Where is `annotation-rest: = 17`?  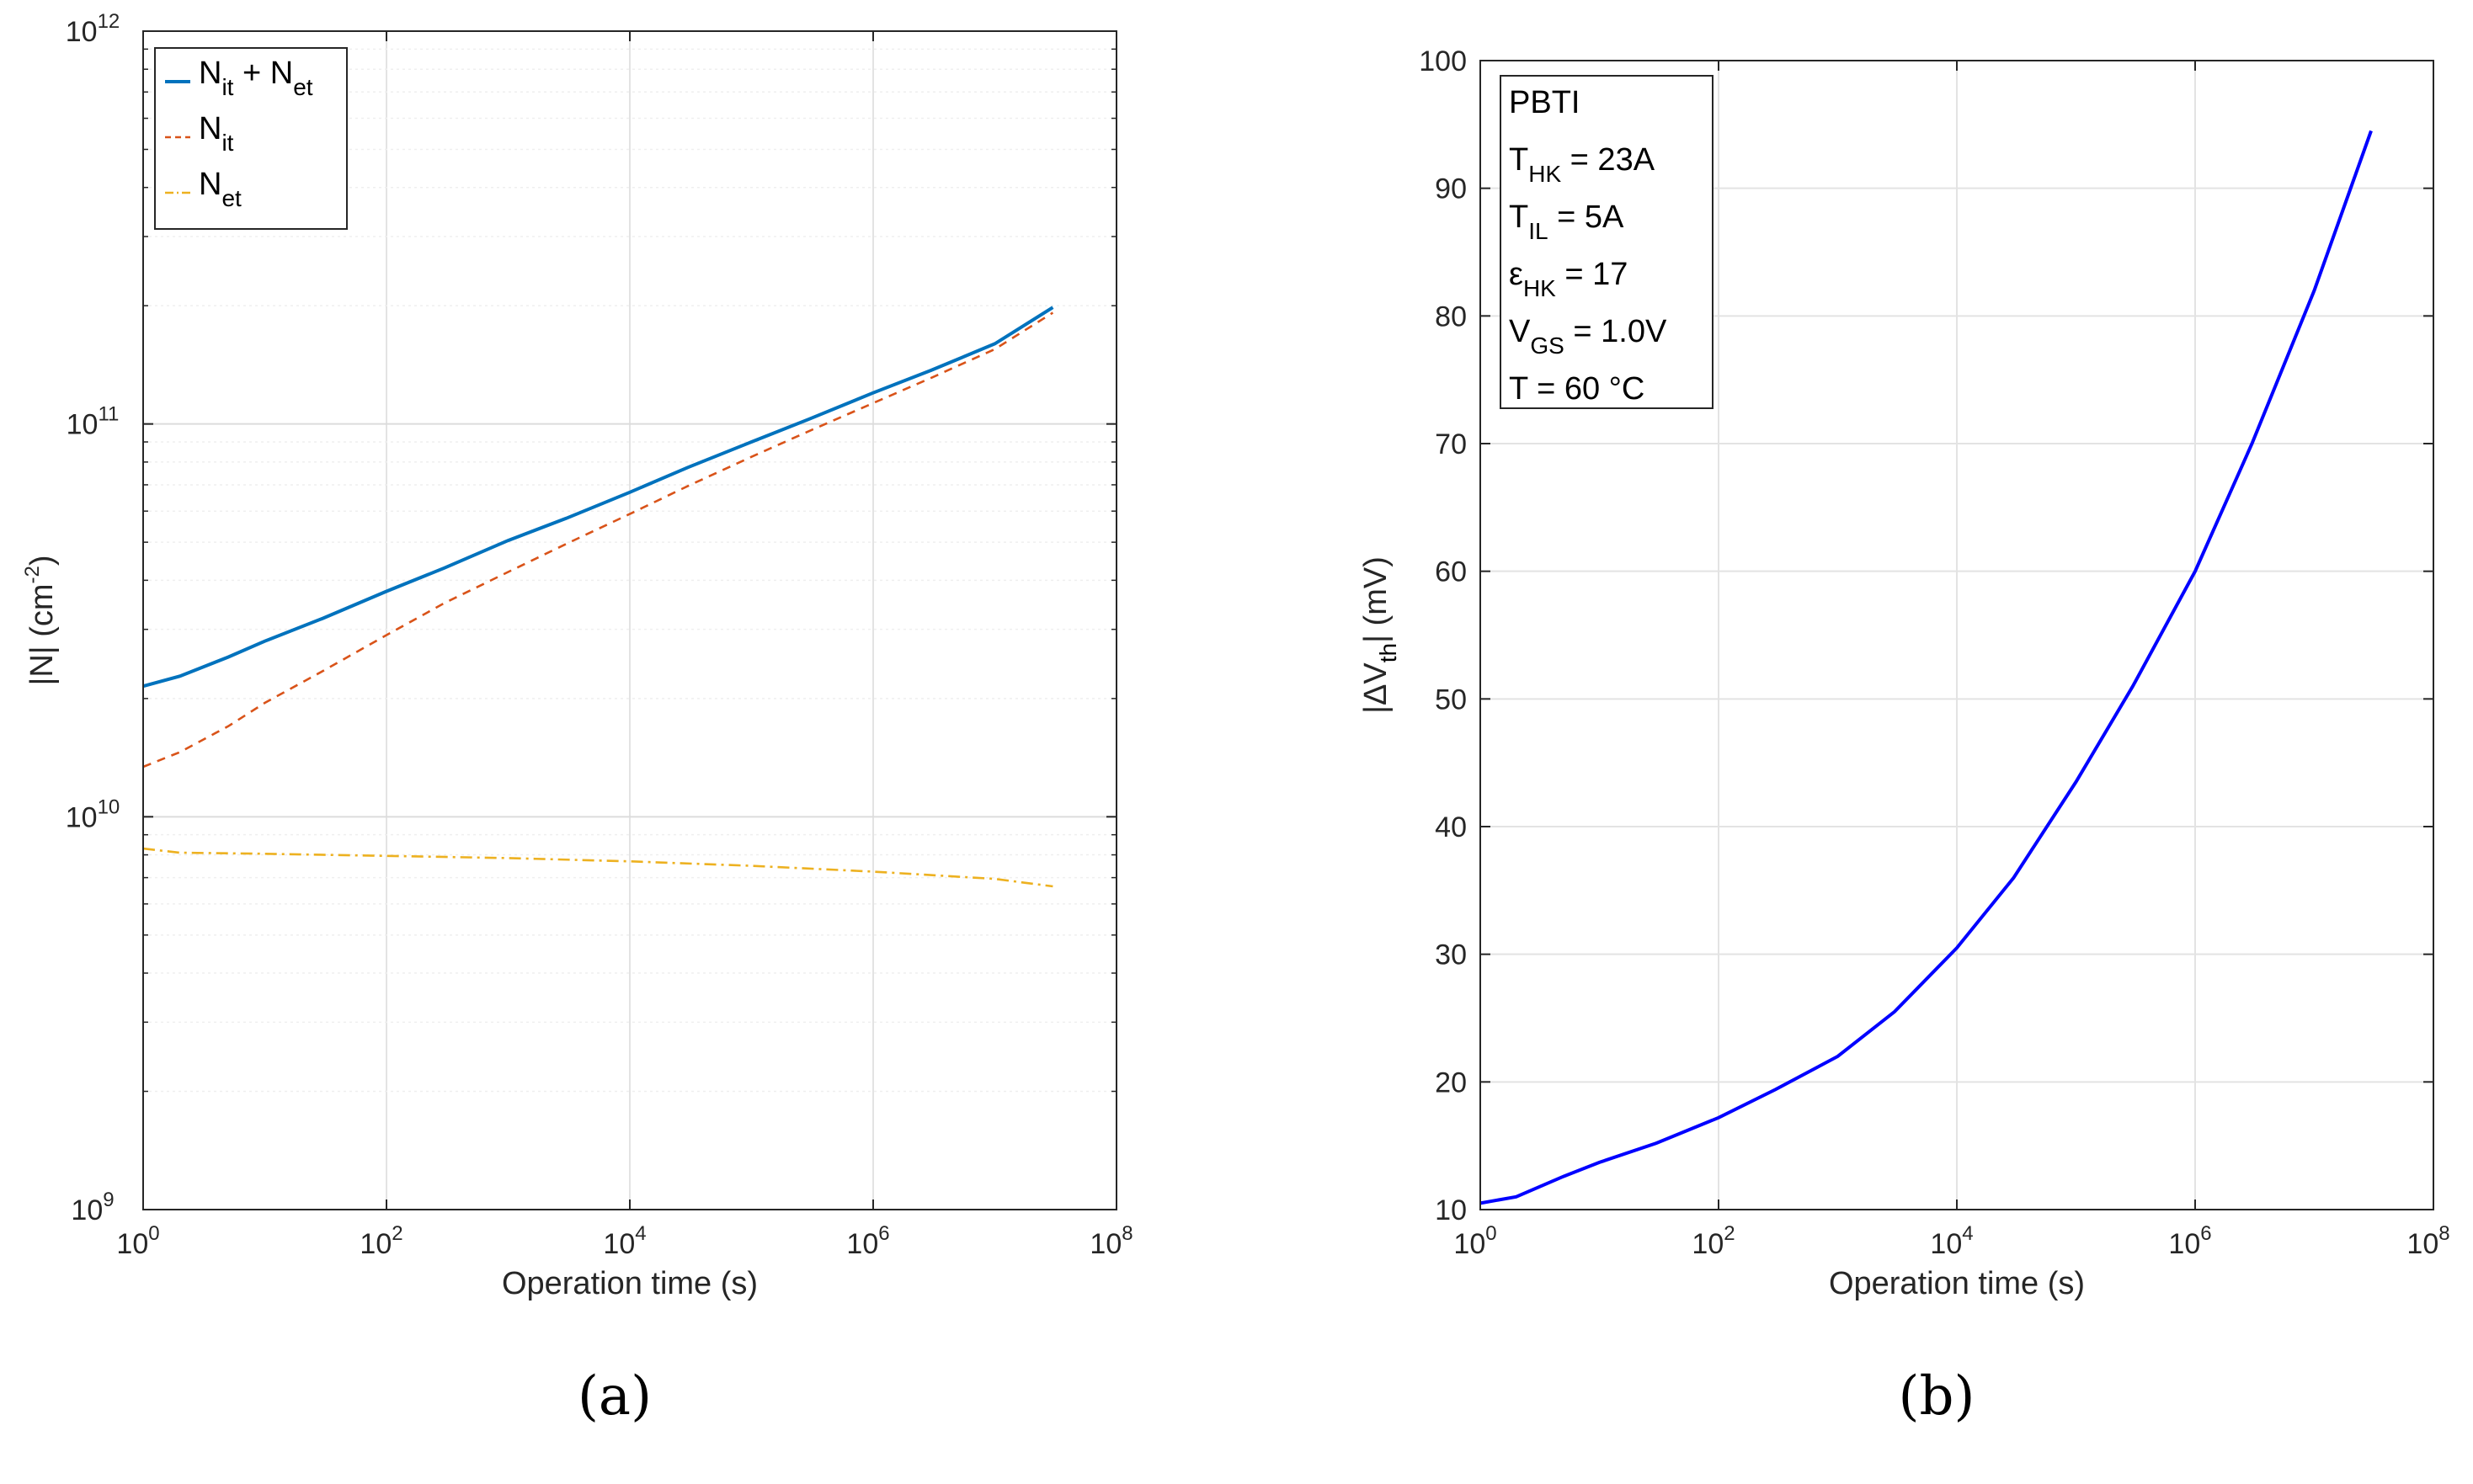 annotation-rest: = 17 is located at coordinates (1592, 274).